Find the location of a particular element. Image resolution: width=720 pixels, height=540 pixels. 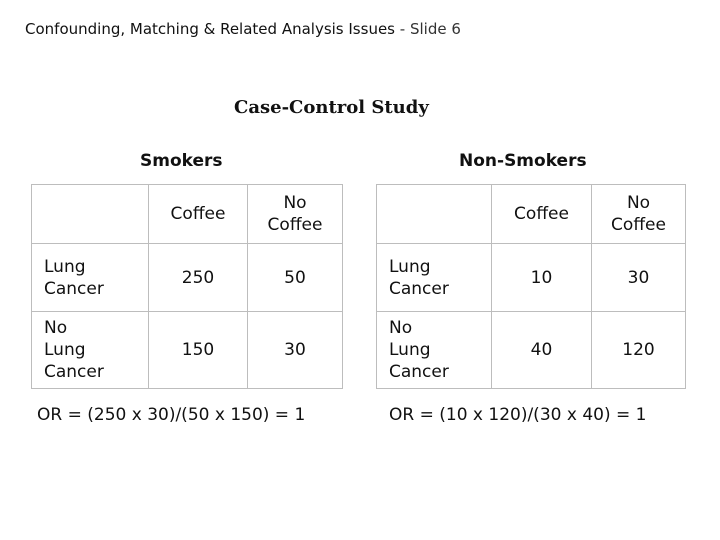

table-title-non-smokers: Non-Smokers is located at coordinates (523, 161).